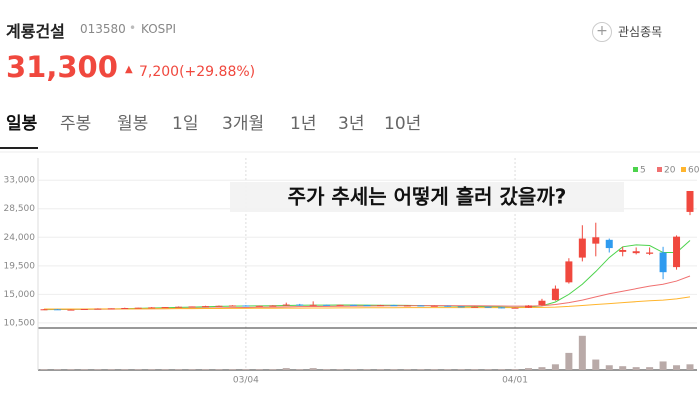 Image resolution: width=700 pixels, height=400 pixels. I want to click on tab: 1년, so click(303, 124).